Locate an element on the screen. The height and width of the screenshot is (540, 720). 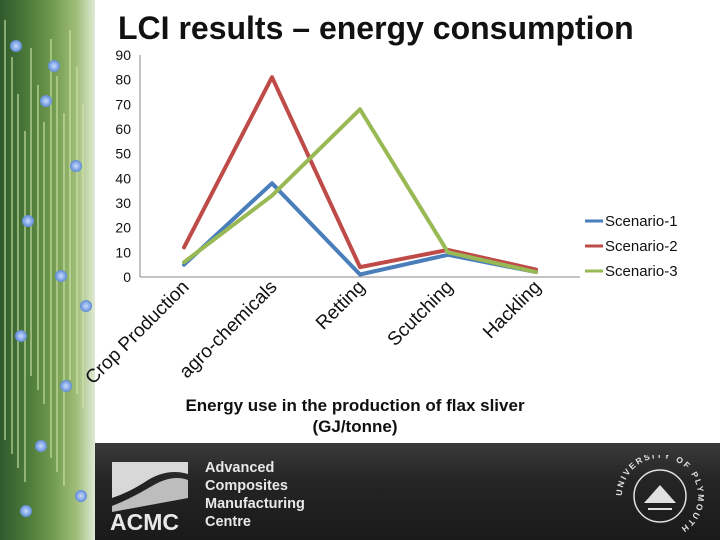
y-tick-label: 30 is located at coordinates (123, 203).